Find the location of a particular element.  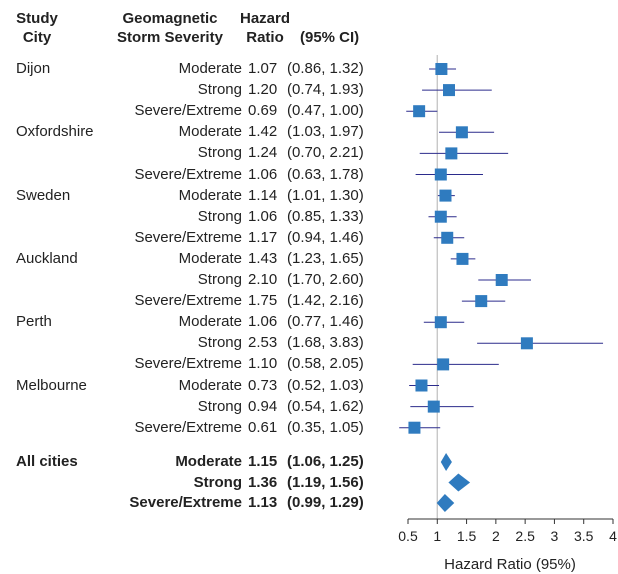

x-axis-label: Hazard Ratio (95%) is located at coordinates (510, 564).